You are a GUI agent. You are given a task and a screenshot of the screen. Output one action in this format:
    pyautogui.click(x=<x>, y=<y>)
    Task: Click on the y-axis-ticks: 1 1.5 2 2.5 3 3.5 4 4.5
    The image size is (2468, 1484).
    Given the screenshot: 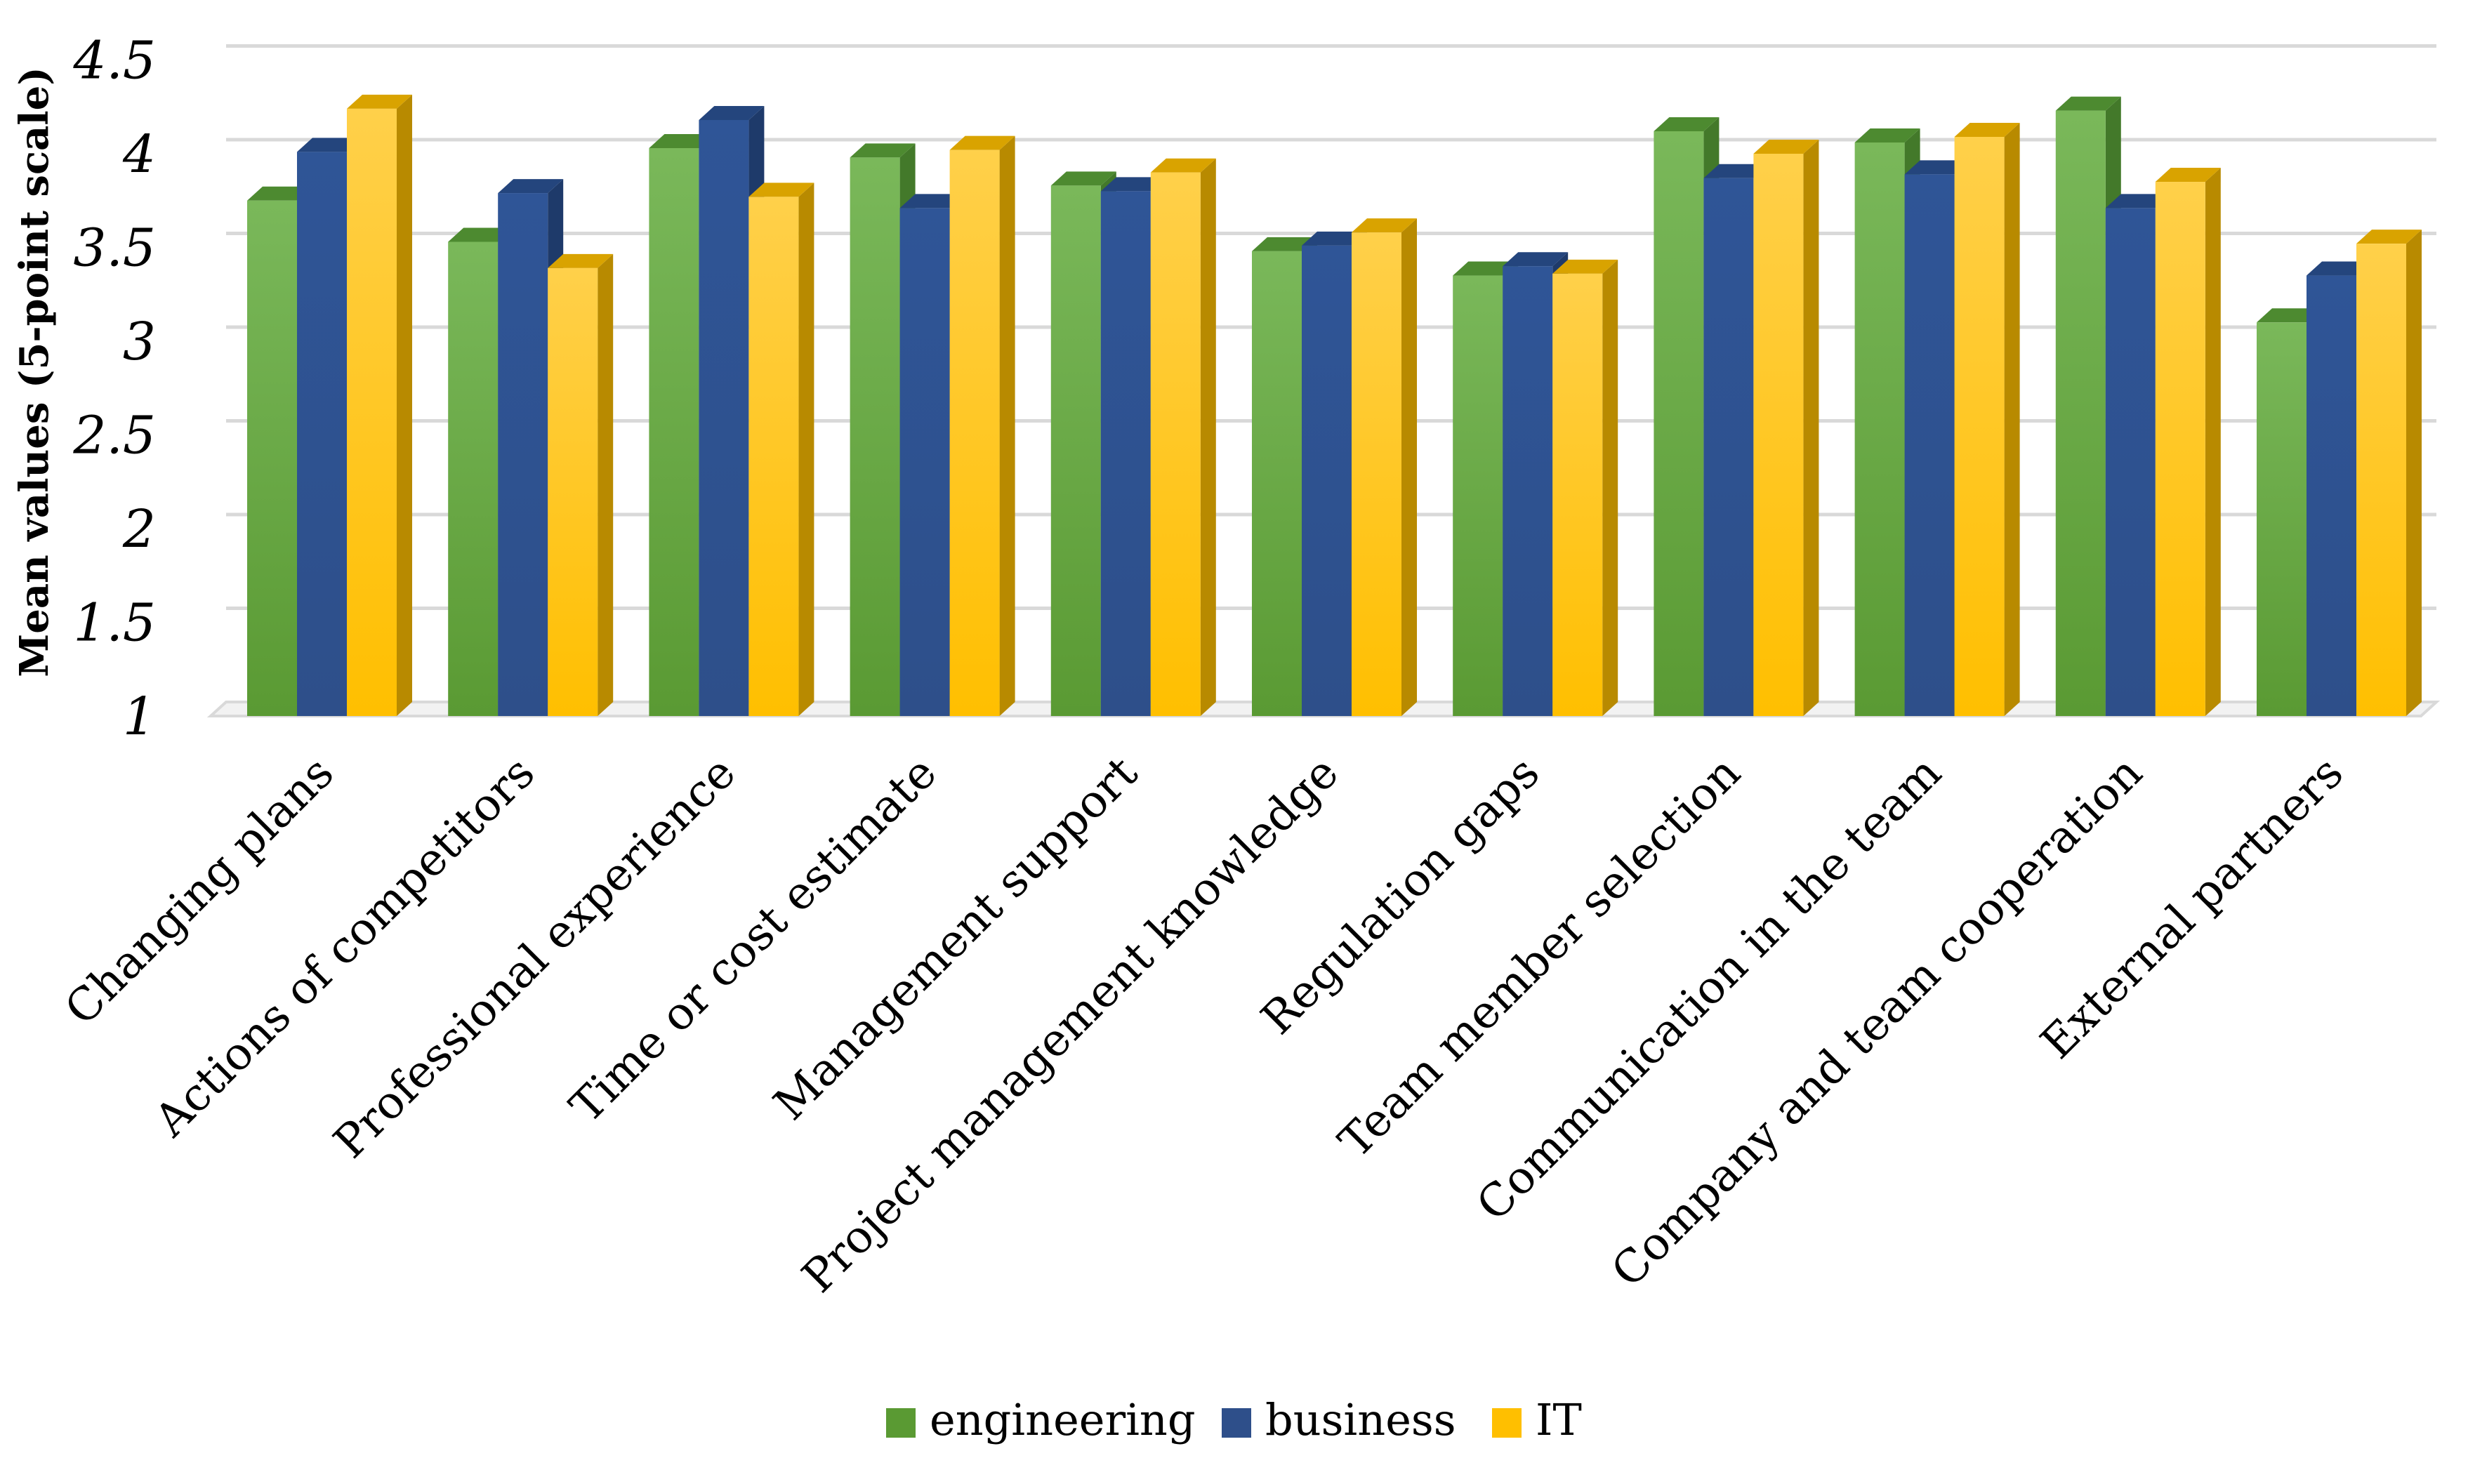 What is the action you would take?
    pyautogui.click(x=114, y=389)
    